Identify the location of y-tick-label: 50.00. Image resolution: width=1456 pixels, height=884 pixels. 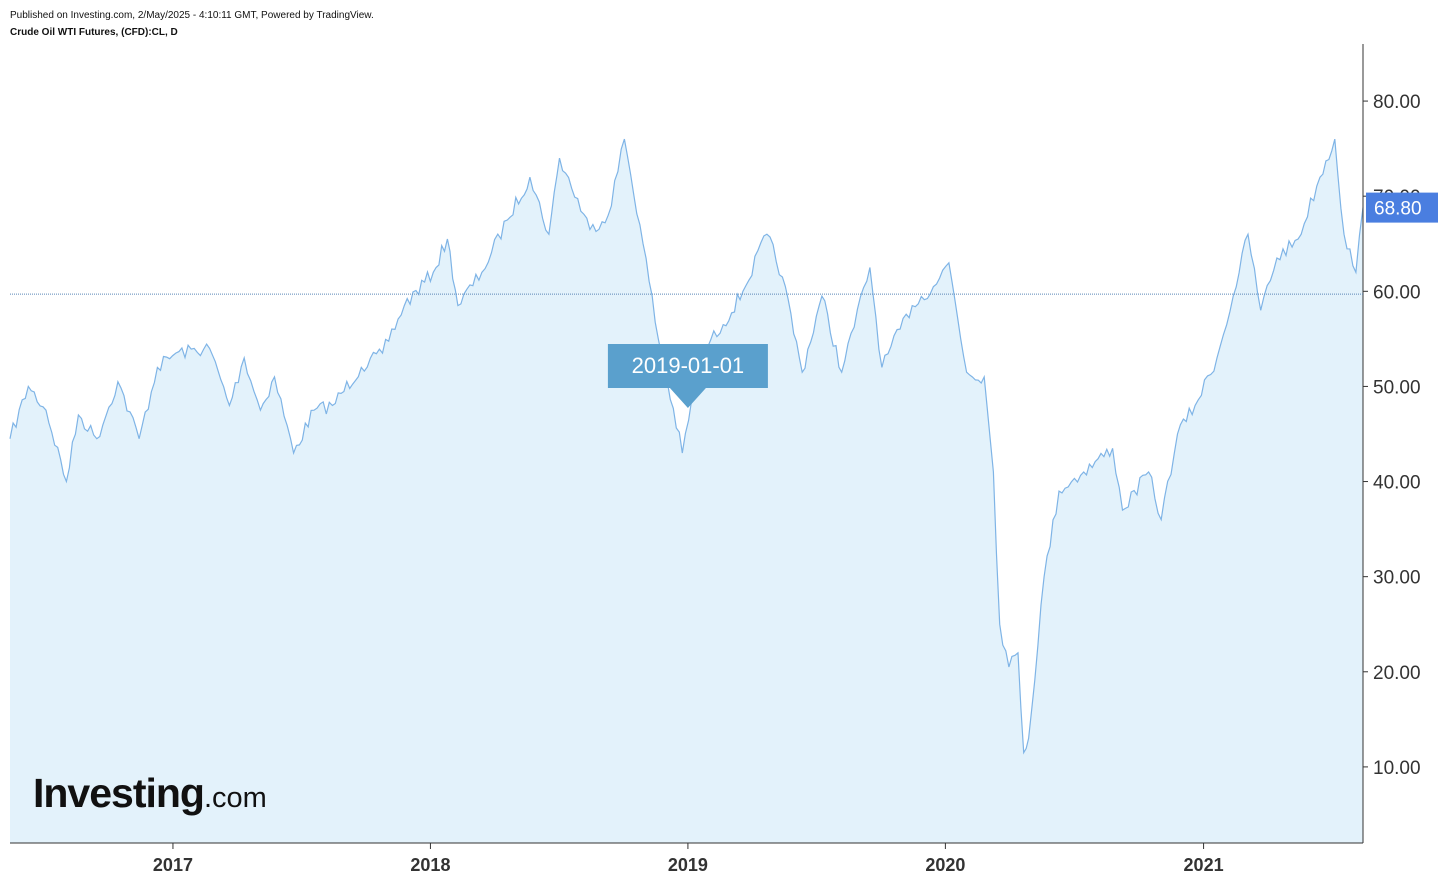
(1397, 387).